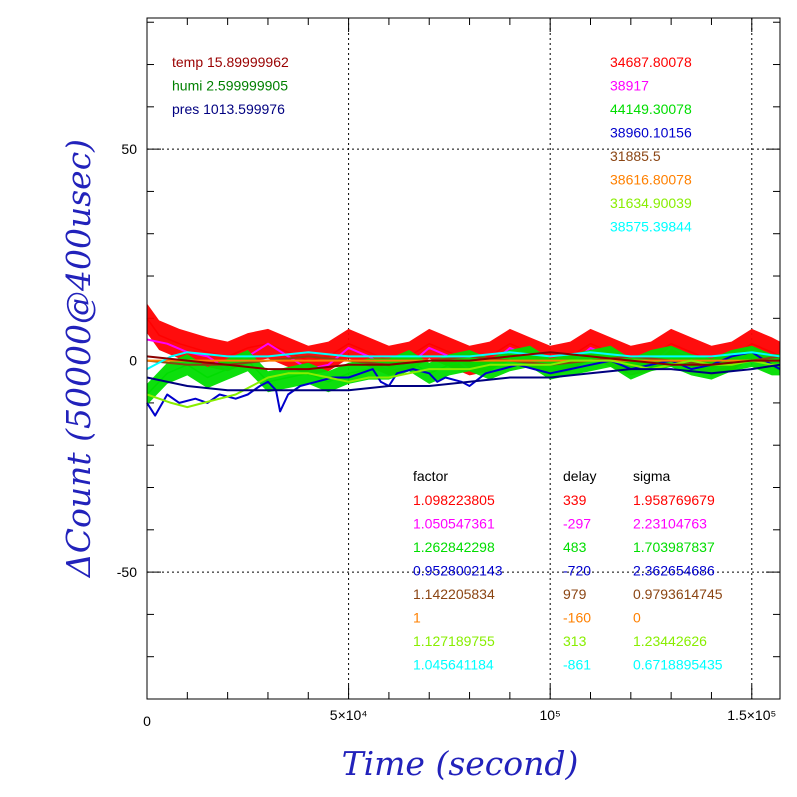 Image resolution: width=797 pixels, height=797 pixels. What do you see at coordinates (430, 476) in the screenshot?
I see `table-header: factor` at bounding box center [430, 476].